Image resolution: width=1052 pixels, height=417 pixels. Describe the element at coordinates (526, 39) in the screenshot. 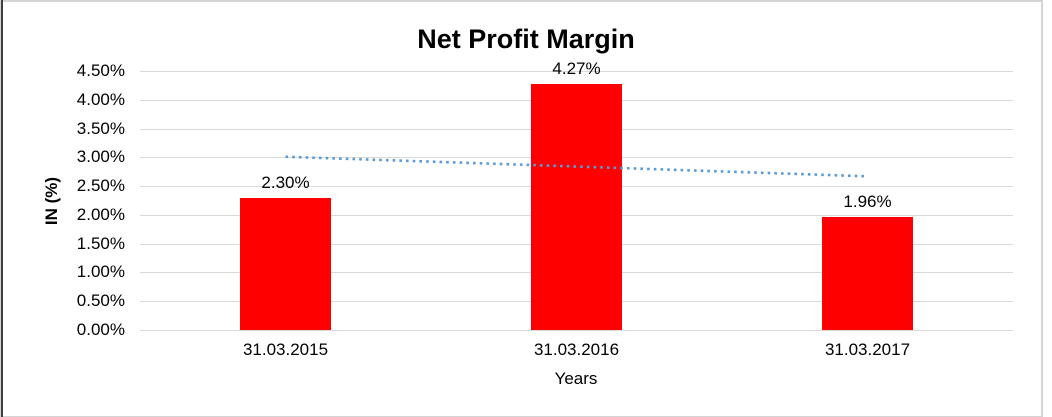

I see `chart-title: Net Profit Margin` at that location.